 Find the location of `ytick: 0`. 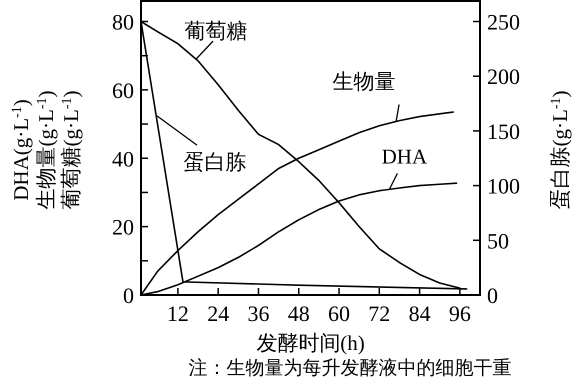

ytick: 0 is located at coordinates (128, 295).